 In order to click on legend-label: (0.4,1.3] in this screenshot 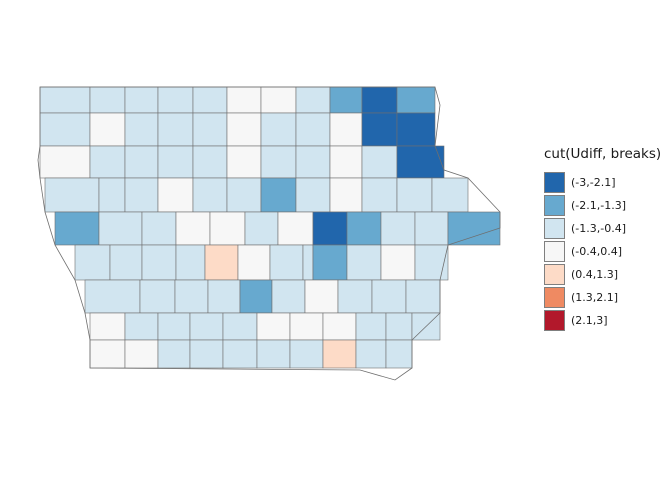, I will do `click(595, 274)`.